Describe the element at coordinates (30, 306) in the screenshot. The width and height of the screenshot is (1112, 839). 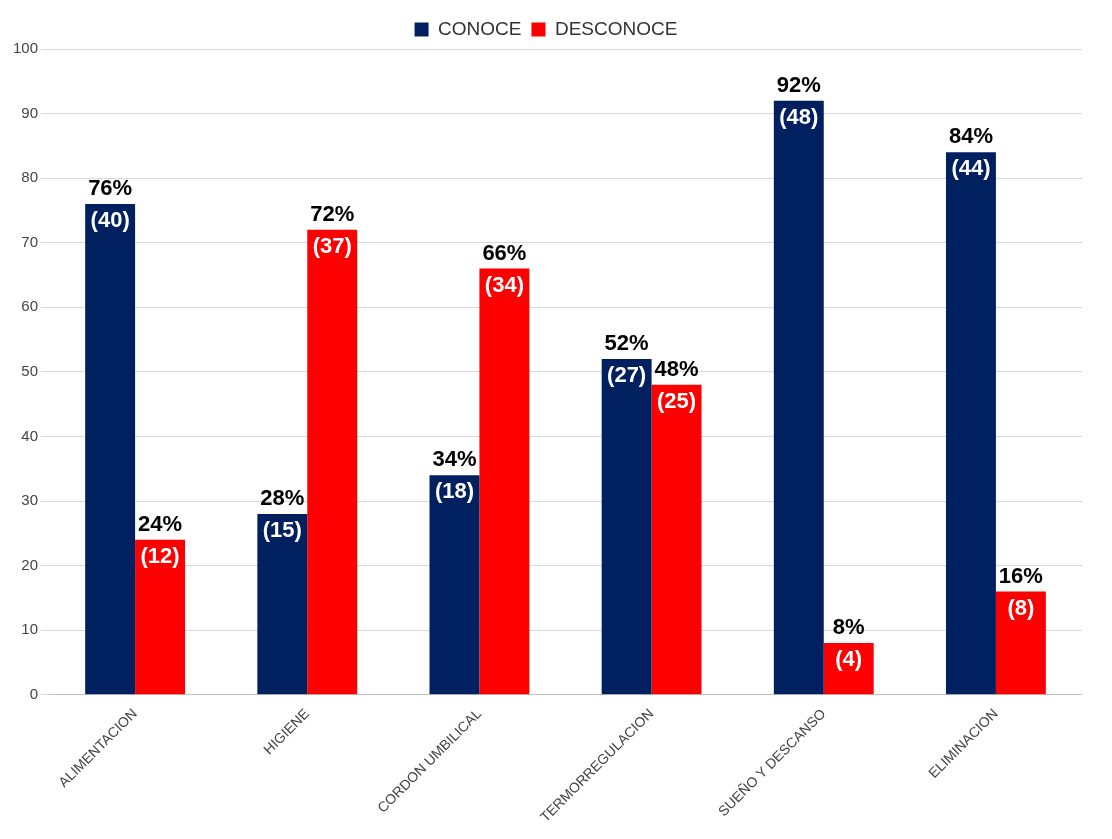
I see `y-tick-label: 60` at that location.